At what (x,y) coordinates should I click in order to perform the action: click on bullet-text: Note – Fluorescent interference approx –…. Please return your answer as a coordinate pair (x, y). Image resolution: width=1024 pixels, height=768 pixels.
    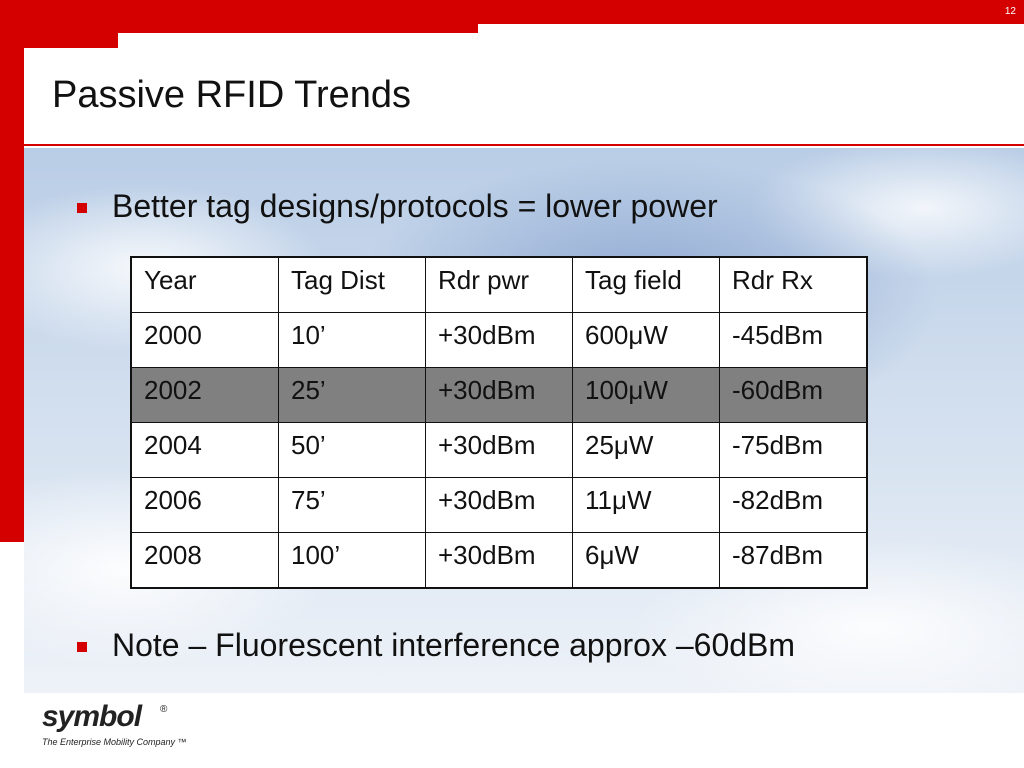
    Looking at the image, I should click on (454, 645).